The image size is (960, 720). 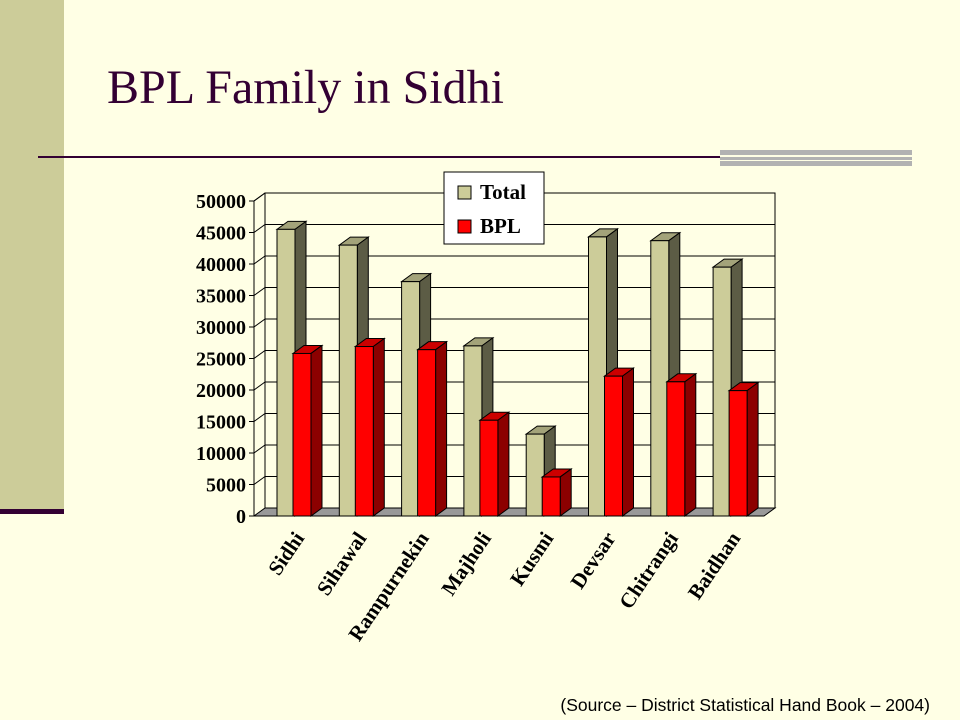 What do you see at coordinates (714, 565) in the screenshot?
I see `x-tick-label: Baidhan` at bounding box center [714, 565].